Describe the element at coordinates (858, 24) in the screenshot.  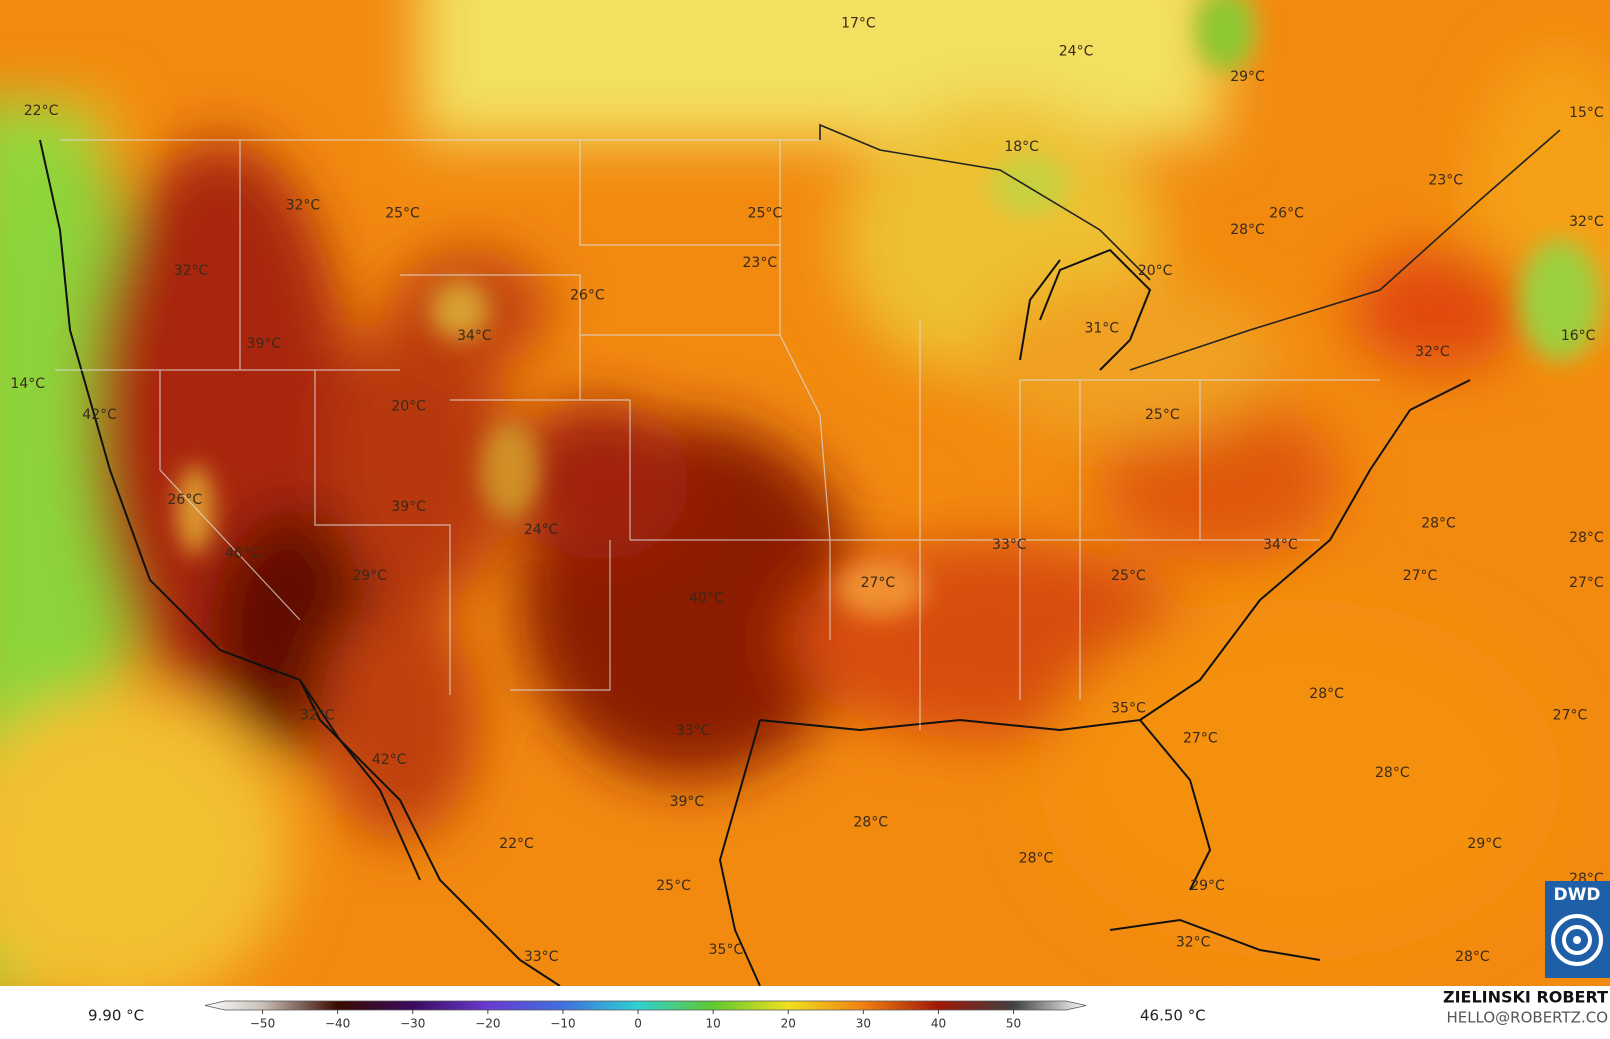
I see `temperature-label: 17°C` at that location.